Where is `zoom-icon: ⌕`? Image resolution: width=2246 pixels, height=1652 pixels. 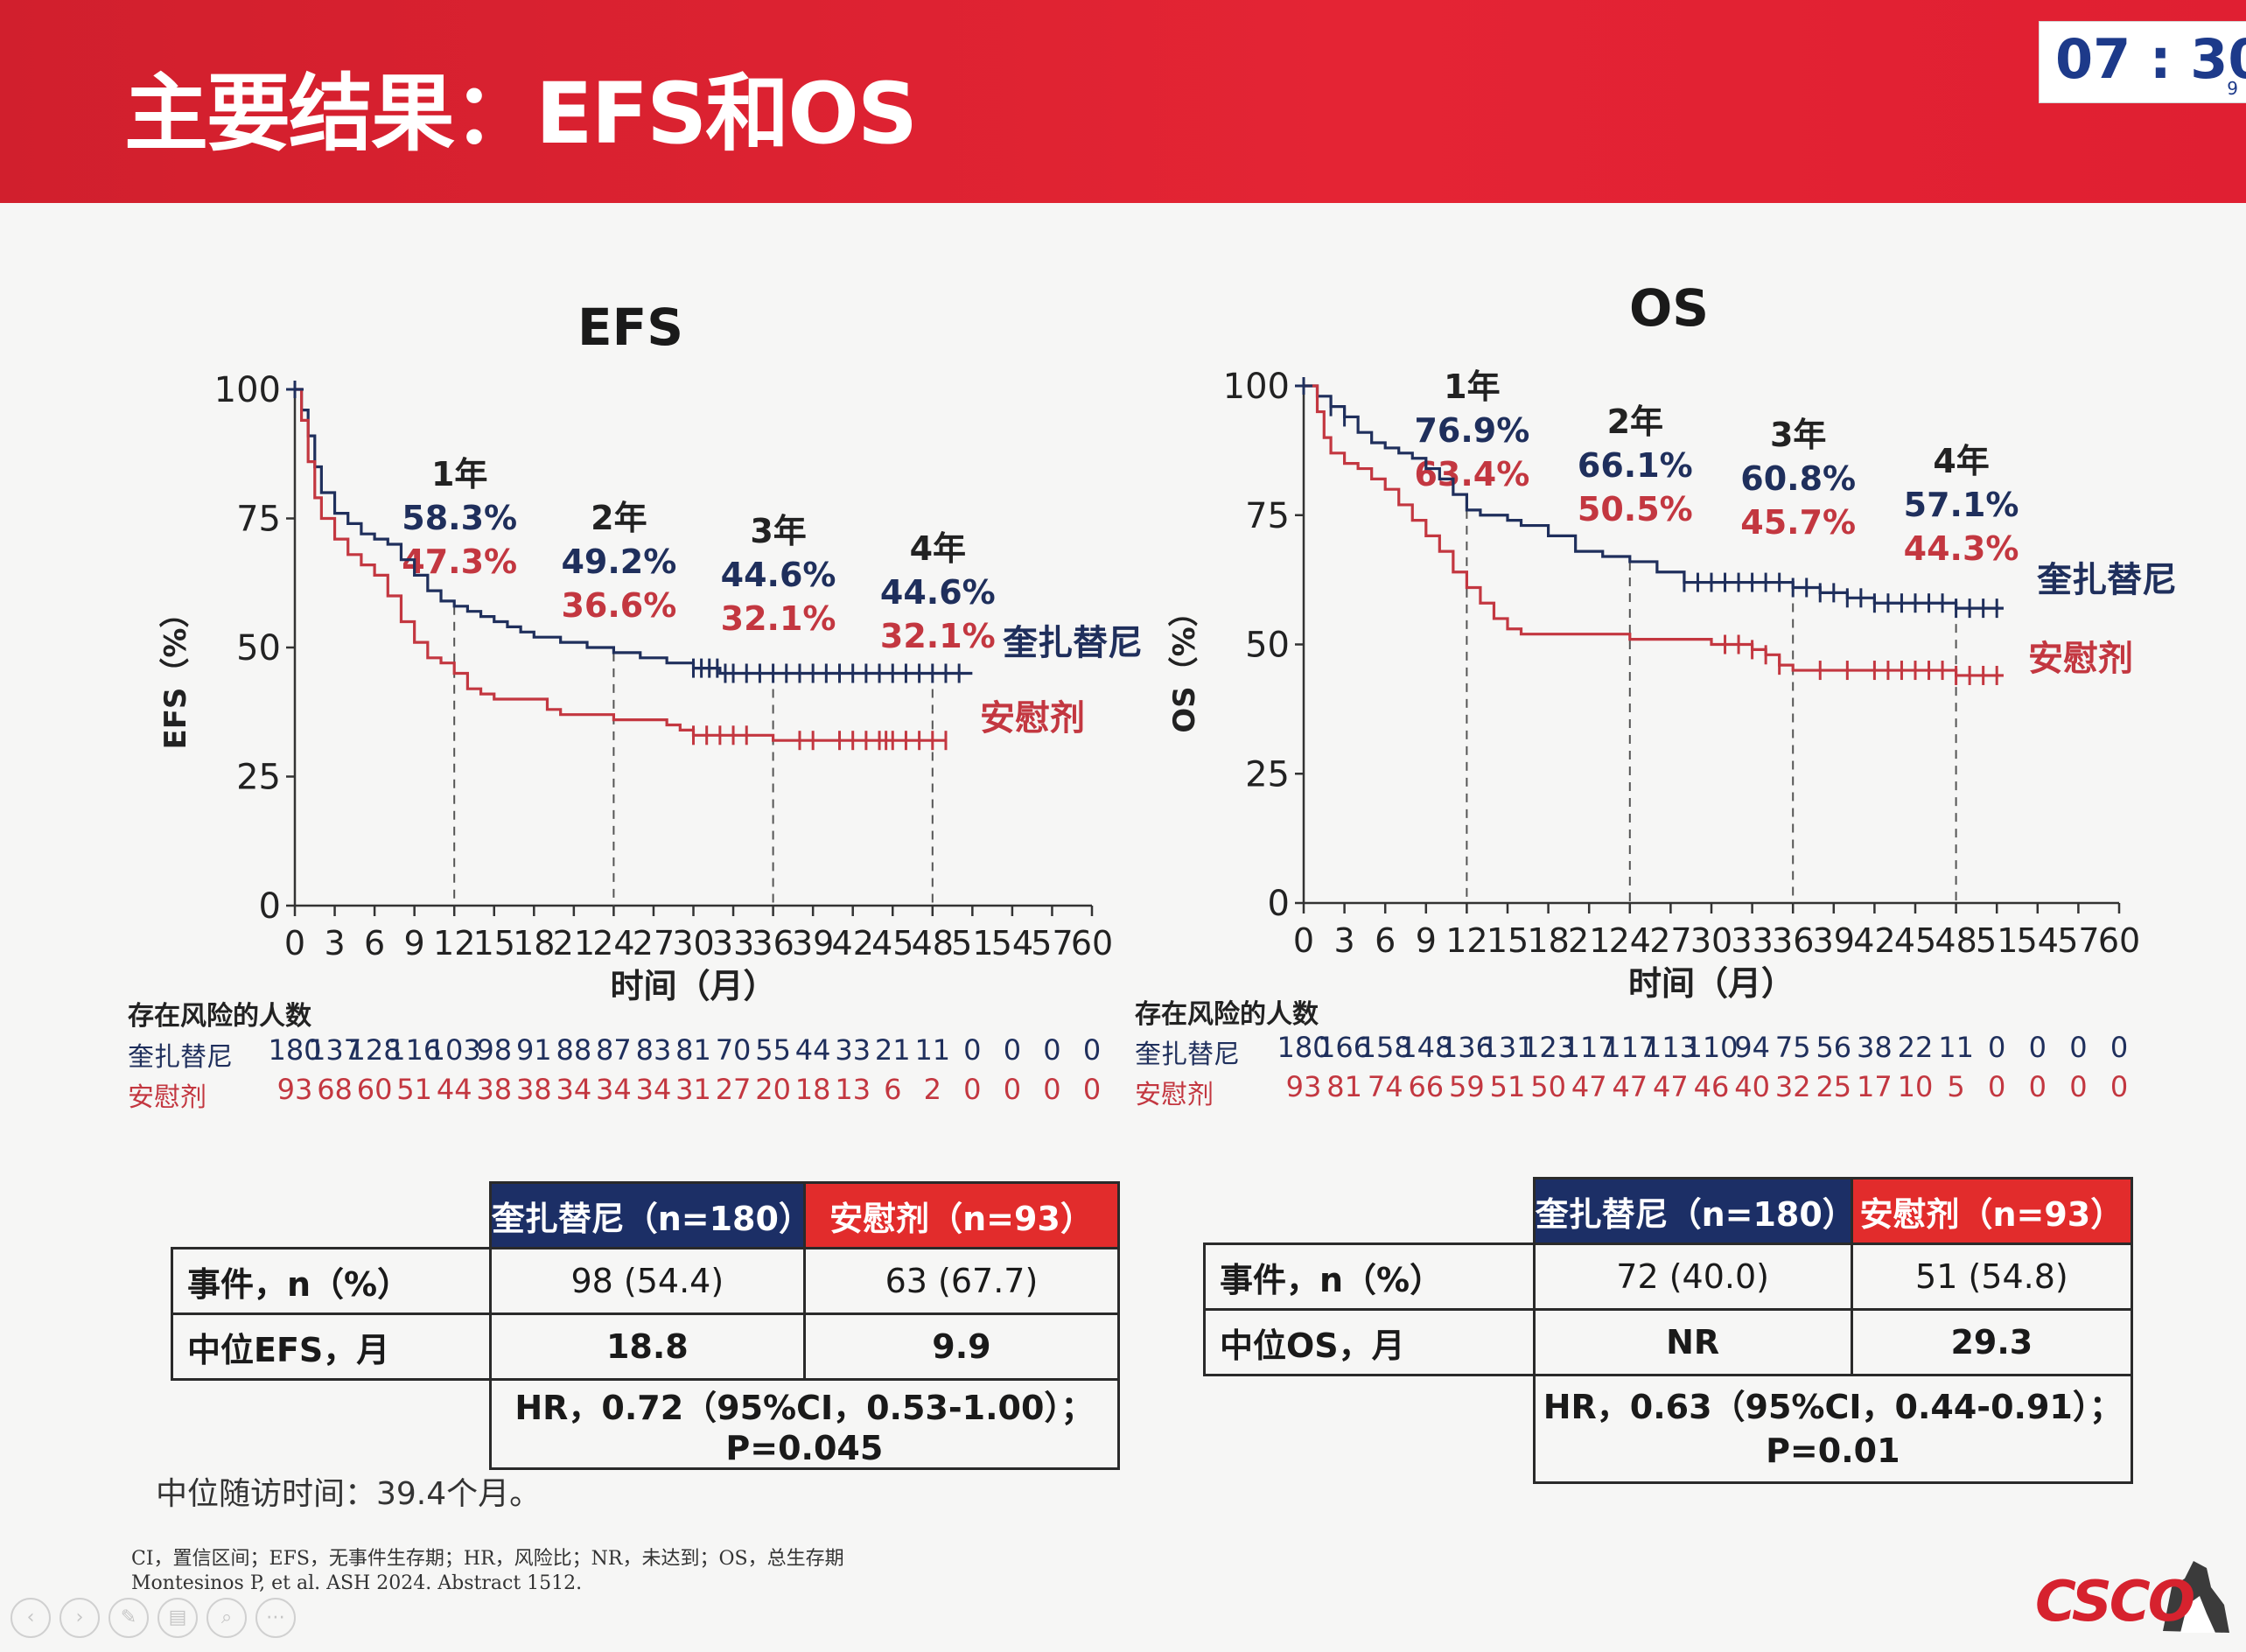
zoom-icon: ⌕ is located at coordinates (226, 1618).